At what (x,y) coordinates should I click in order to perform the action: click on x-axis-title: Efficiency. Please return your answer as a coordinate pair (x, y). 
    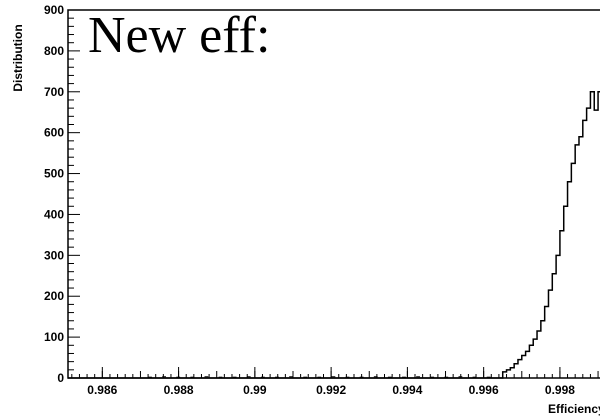
    Looking at the image, I should click on (574, 409).